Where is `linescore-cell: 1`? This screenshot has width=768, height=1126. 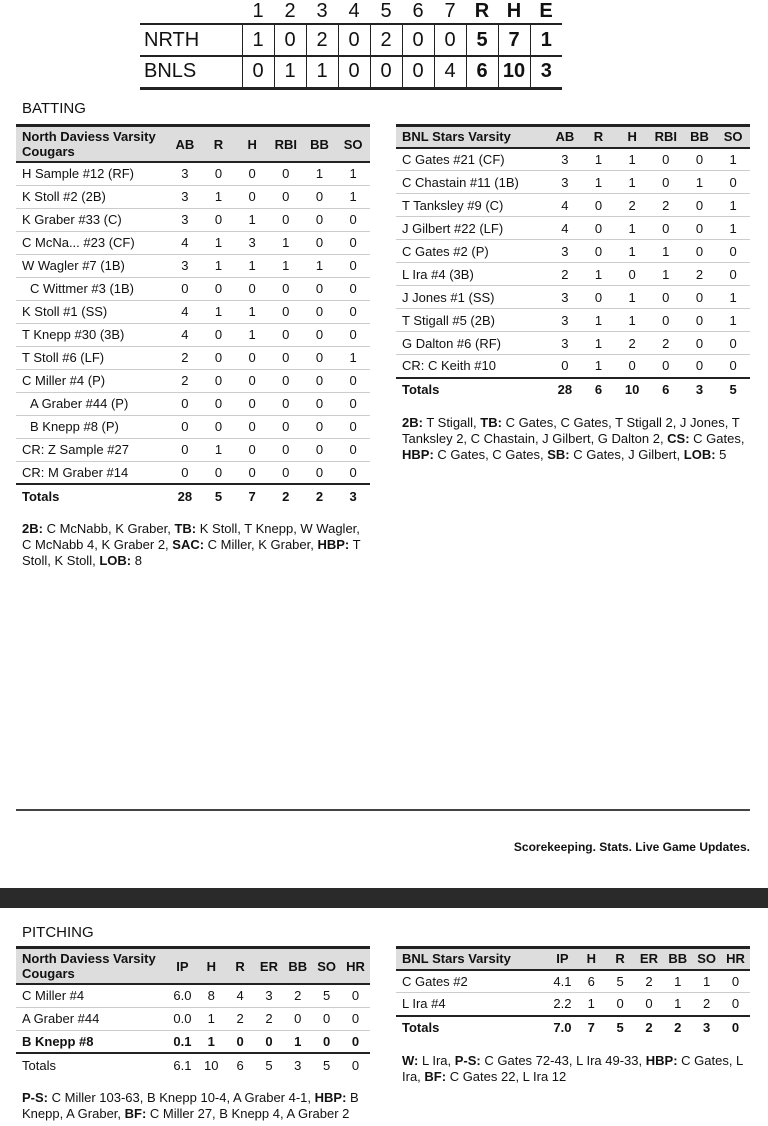
linescore-cell: 1 is located at coordinates (289, 72).